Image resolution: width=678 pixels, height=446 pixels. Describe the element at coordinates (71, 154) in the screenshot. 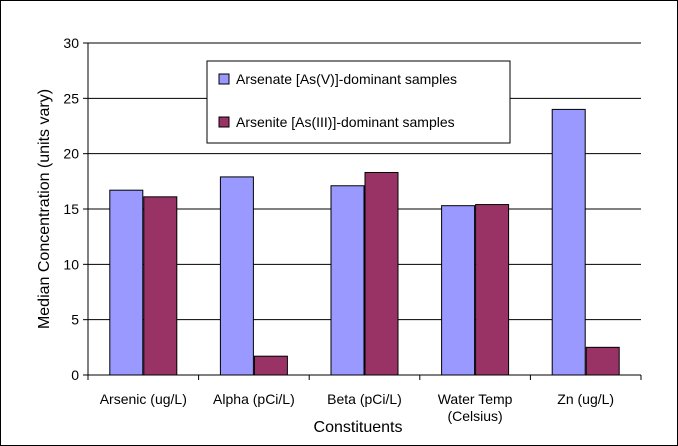

I see `y-tick-label: 20` at that location.